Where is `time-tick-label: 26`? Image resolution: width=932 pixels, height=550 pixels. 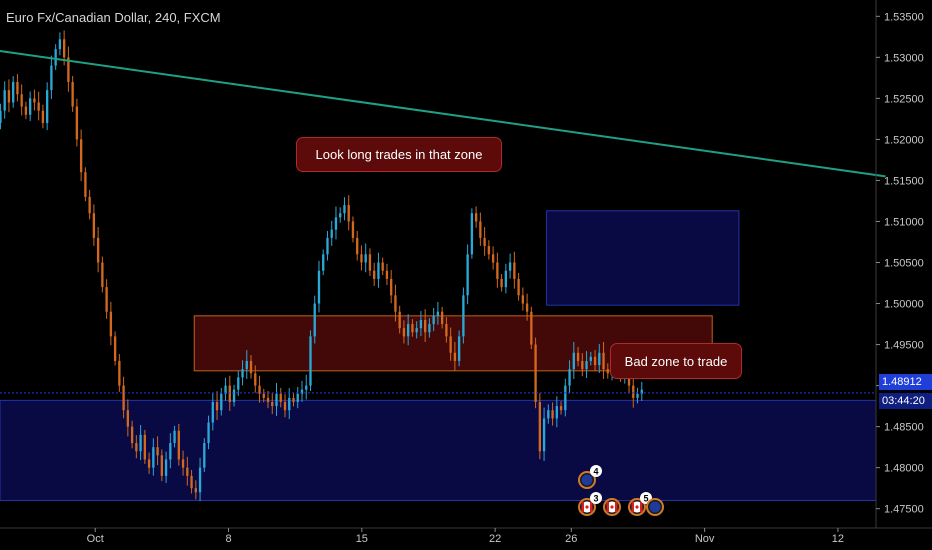
time-tick-label: 26 is located at coordinates (571, 539).